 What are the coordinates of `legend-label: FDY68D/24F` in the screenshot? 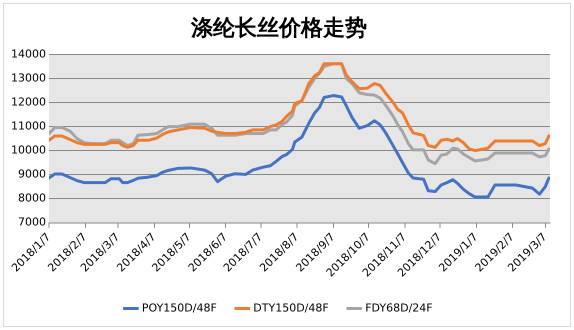 It's located at (399, 307).